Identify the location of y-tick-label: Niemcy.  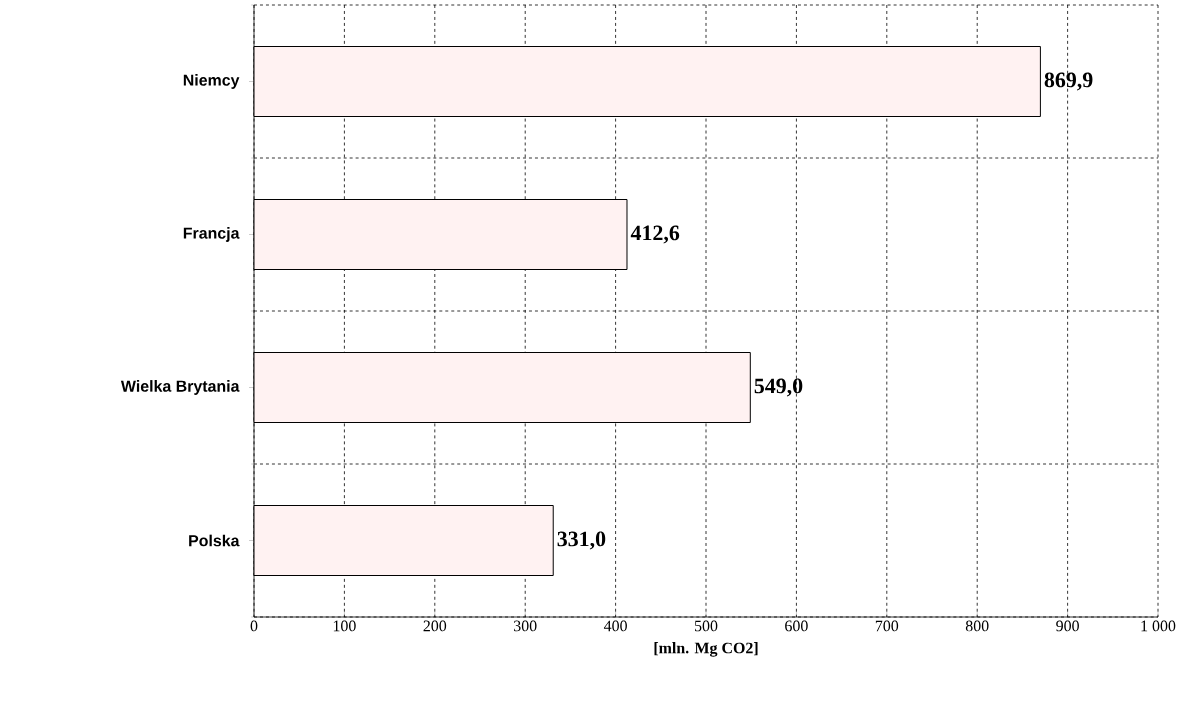
(211, 81).